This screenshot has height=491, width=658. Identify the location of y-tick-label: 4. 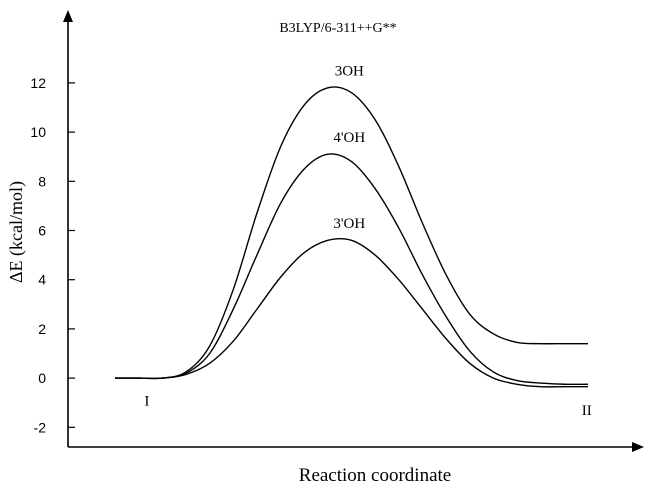
(42, 280).